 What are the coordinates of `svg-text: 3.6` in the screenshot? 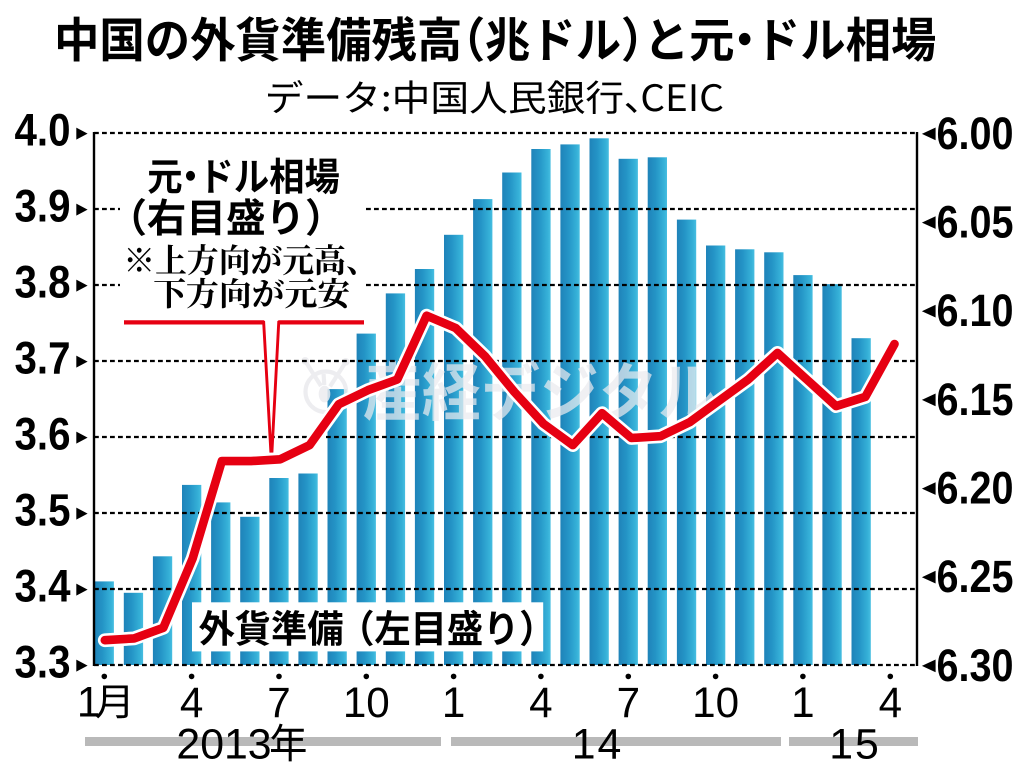 It's located at (43, 434).